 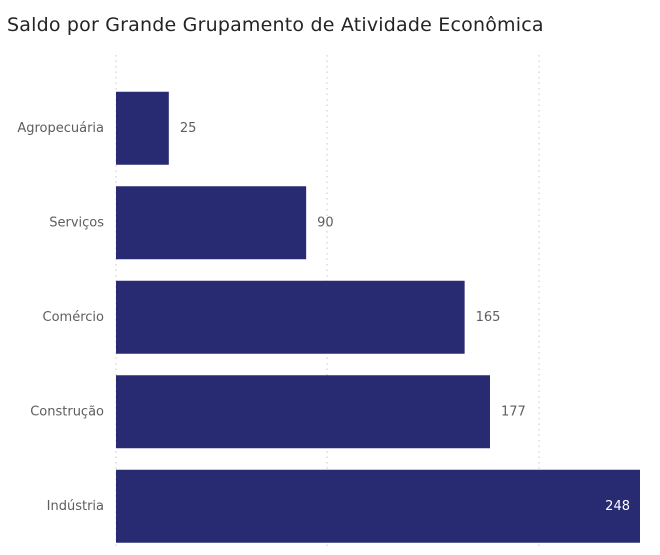 I want to click on category-label-comercio: Comércio, so click(x=74, y=317).